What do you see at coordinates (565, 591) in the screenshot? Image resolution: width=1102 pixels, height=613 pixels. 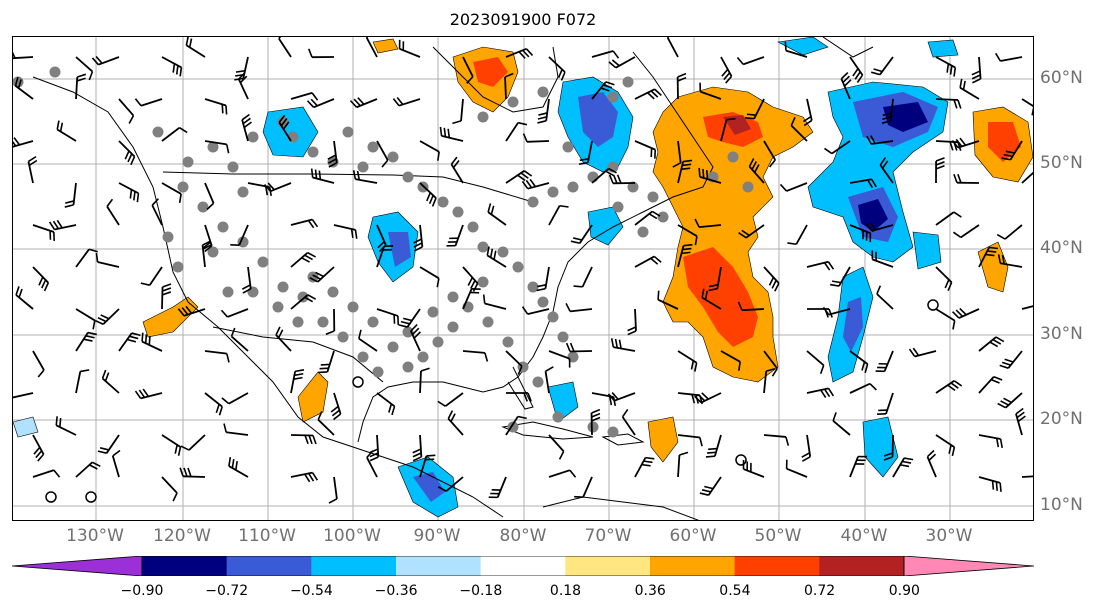 I see `colorbar-tick-label: 0.18` at bounding box center [565, 591].